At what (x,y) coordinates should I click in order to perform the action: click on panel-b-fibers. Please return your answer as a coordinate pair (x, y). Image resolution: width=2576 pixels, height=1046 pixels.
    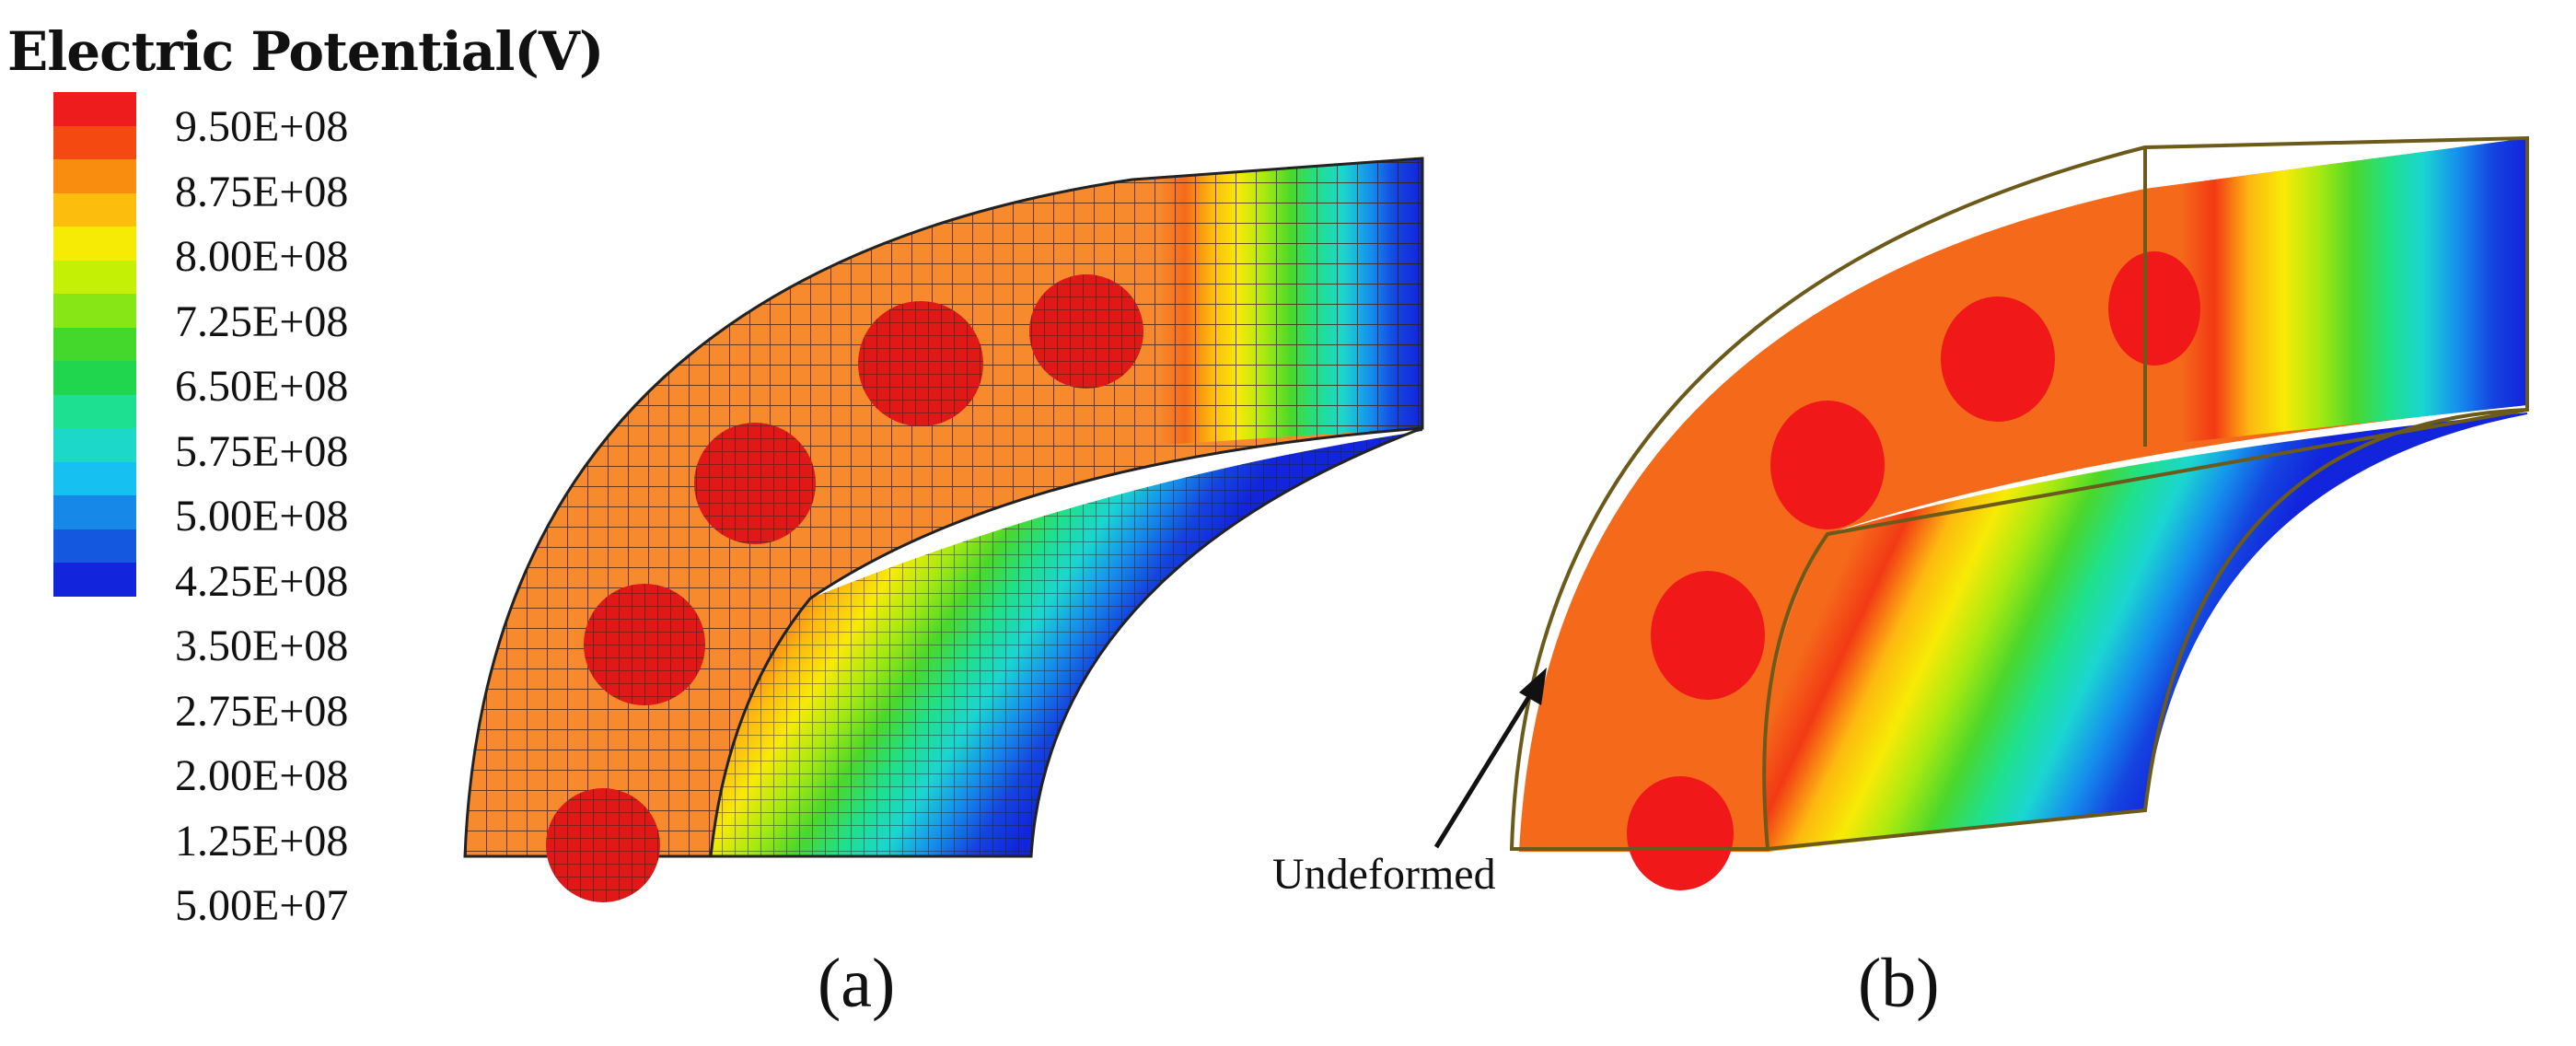
    Looking at the image, I should click on (1913, 570).